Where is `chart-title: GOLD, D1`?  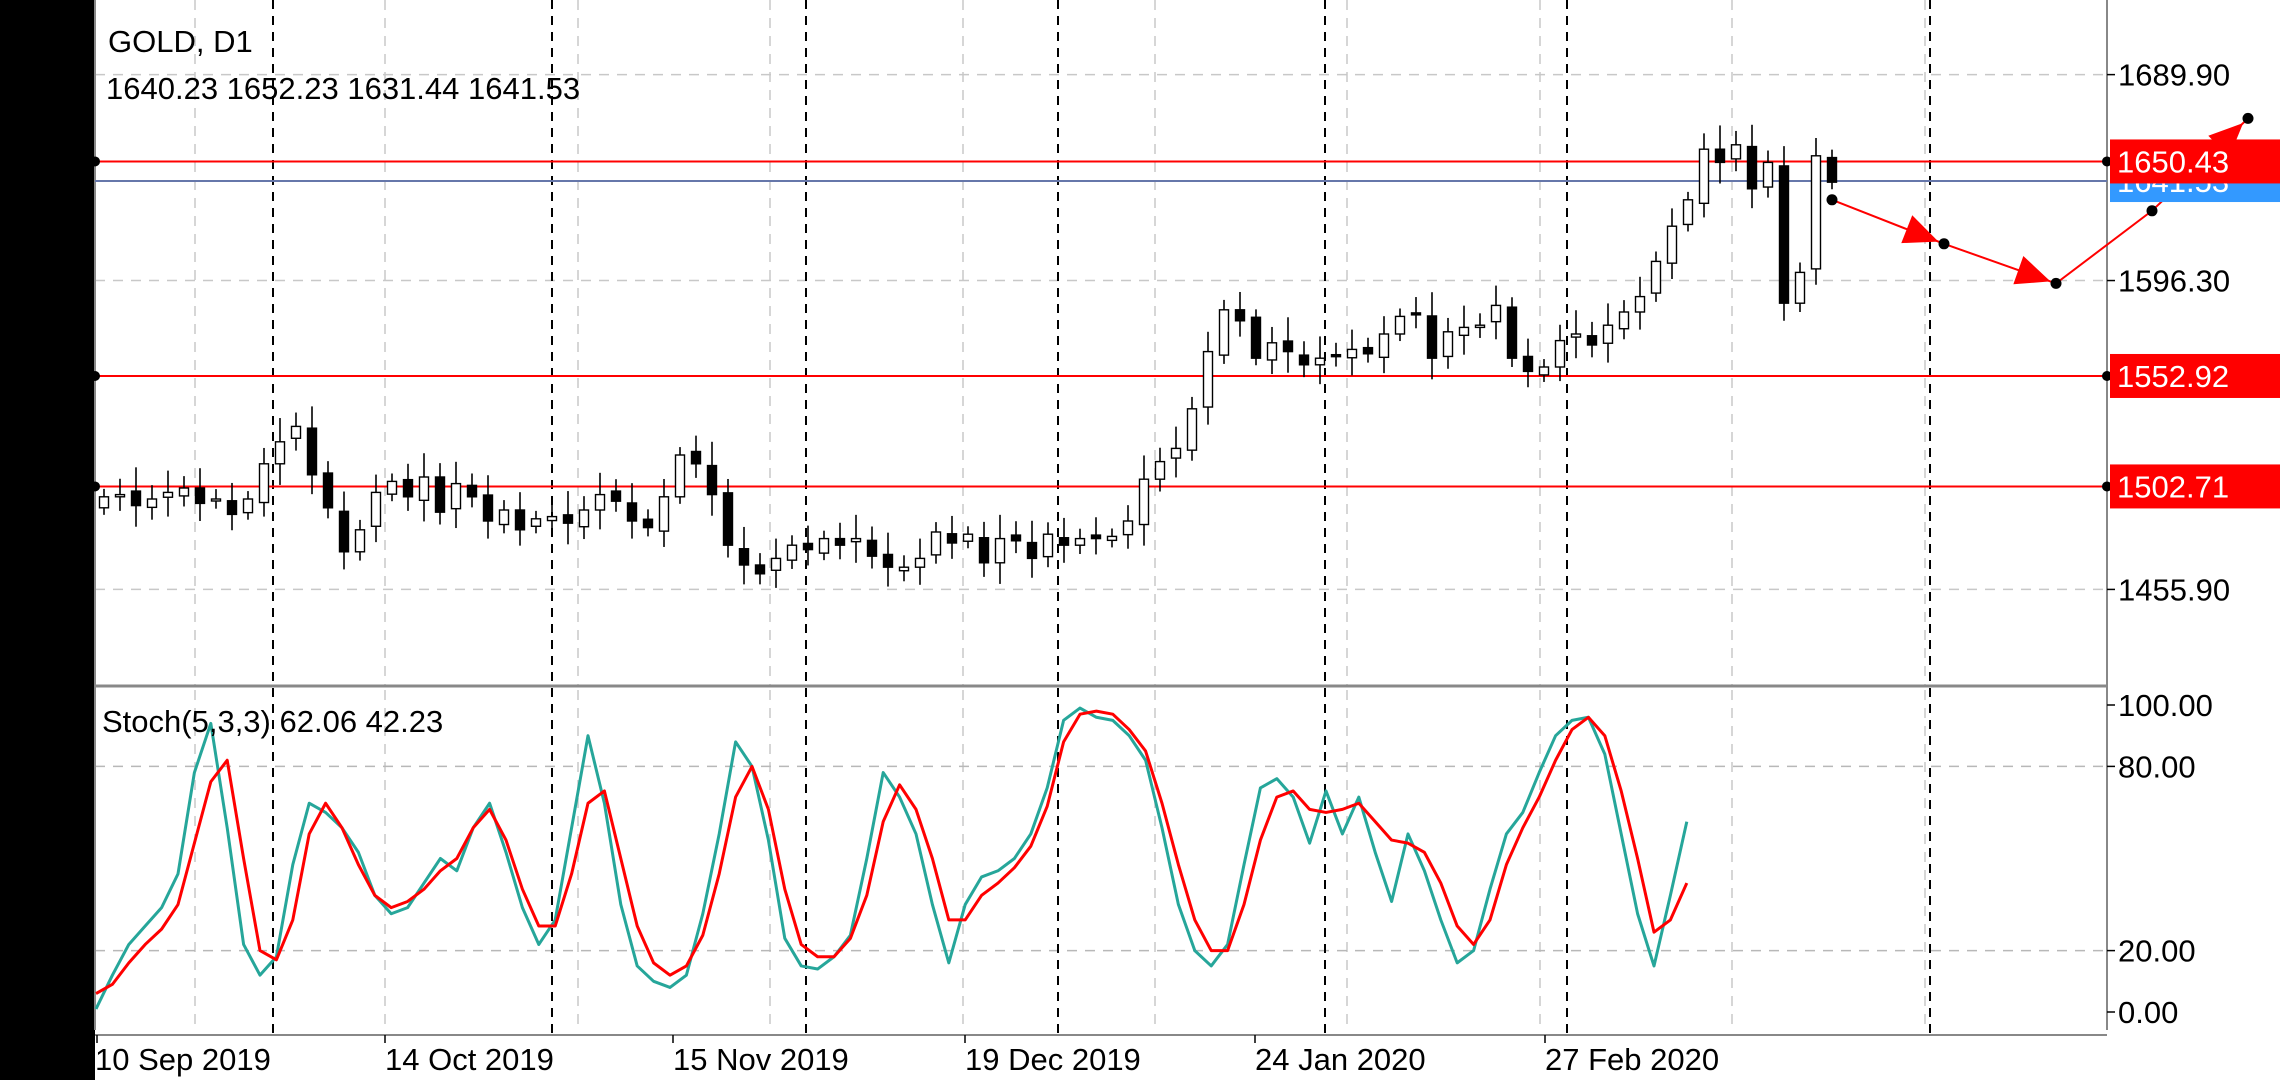
chart-title: GOLD, D1 is located at coordinates (180, 41).